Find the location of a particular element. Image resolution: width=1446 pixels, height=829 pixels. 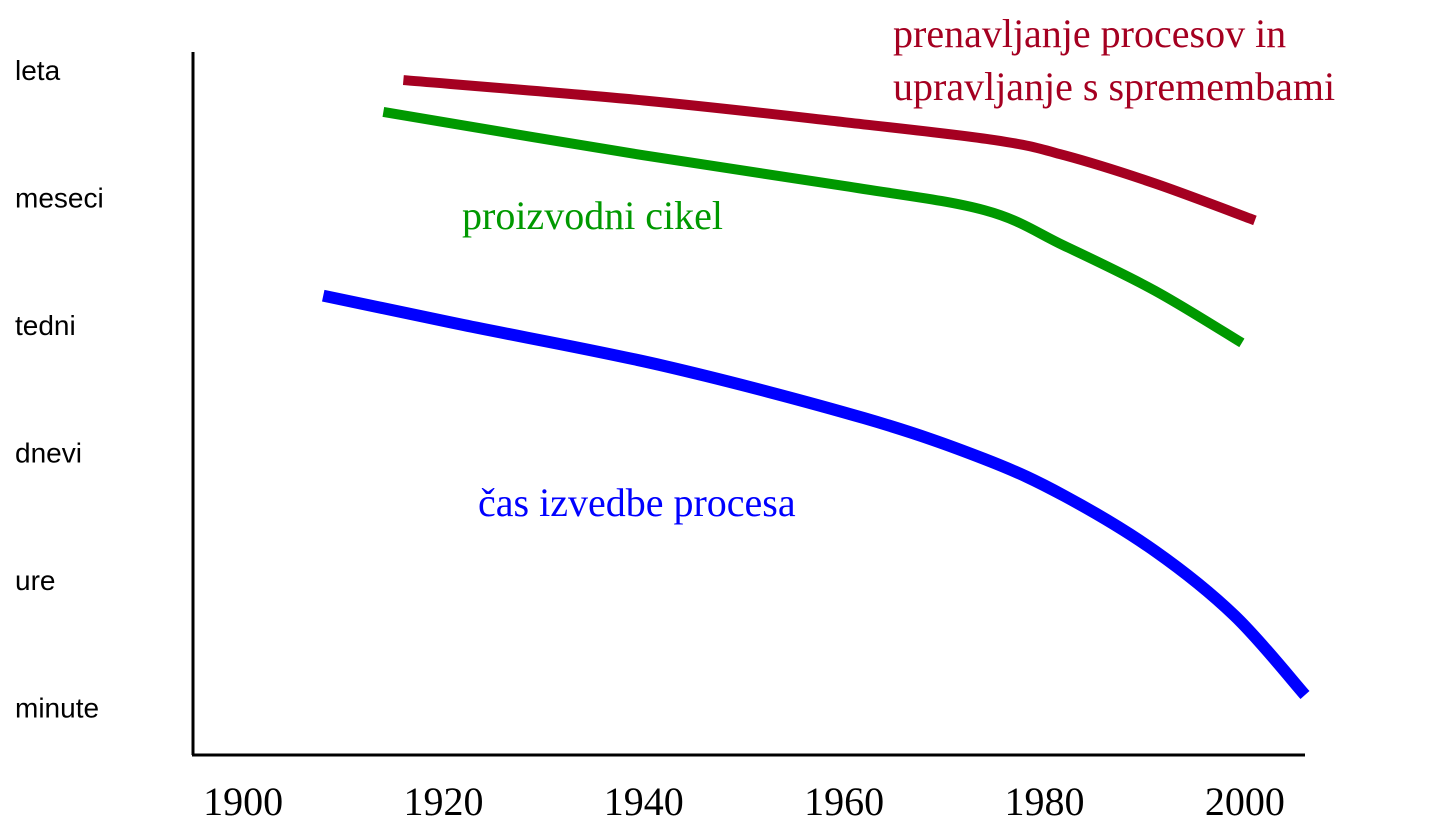

series-line is located at coordinates (829, 150).